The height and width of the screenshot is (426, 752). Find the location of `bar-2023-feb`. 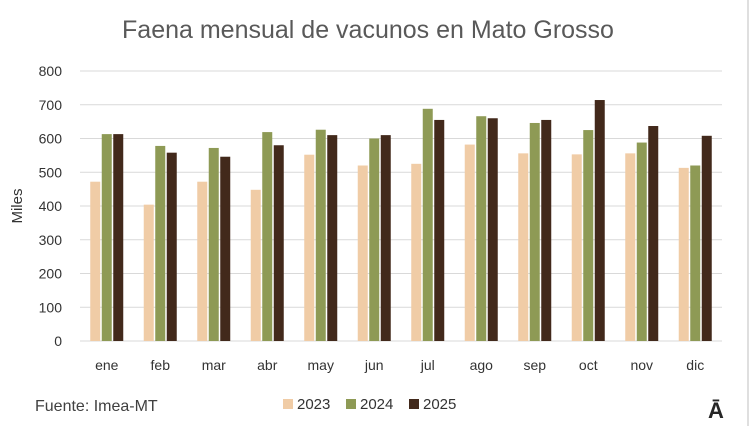

bar-2023-feb is located at coordinates (148, 272).